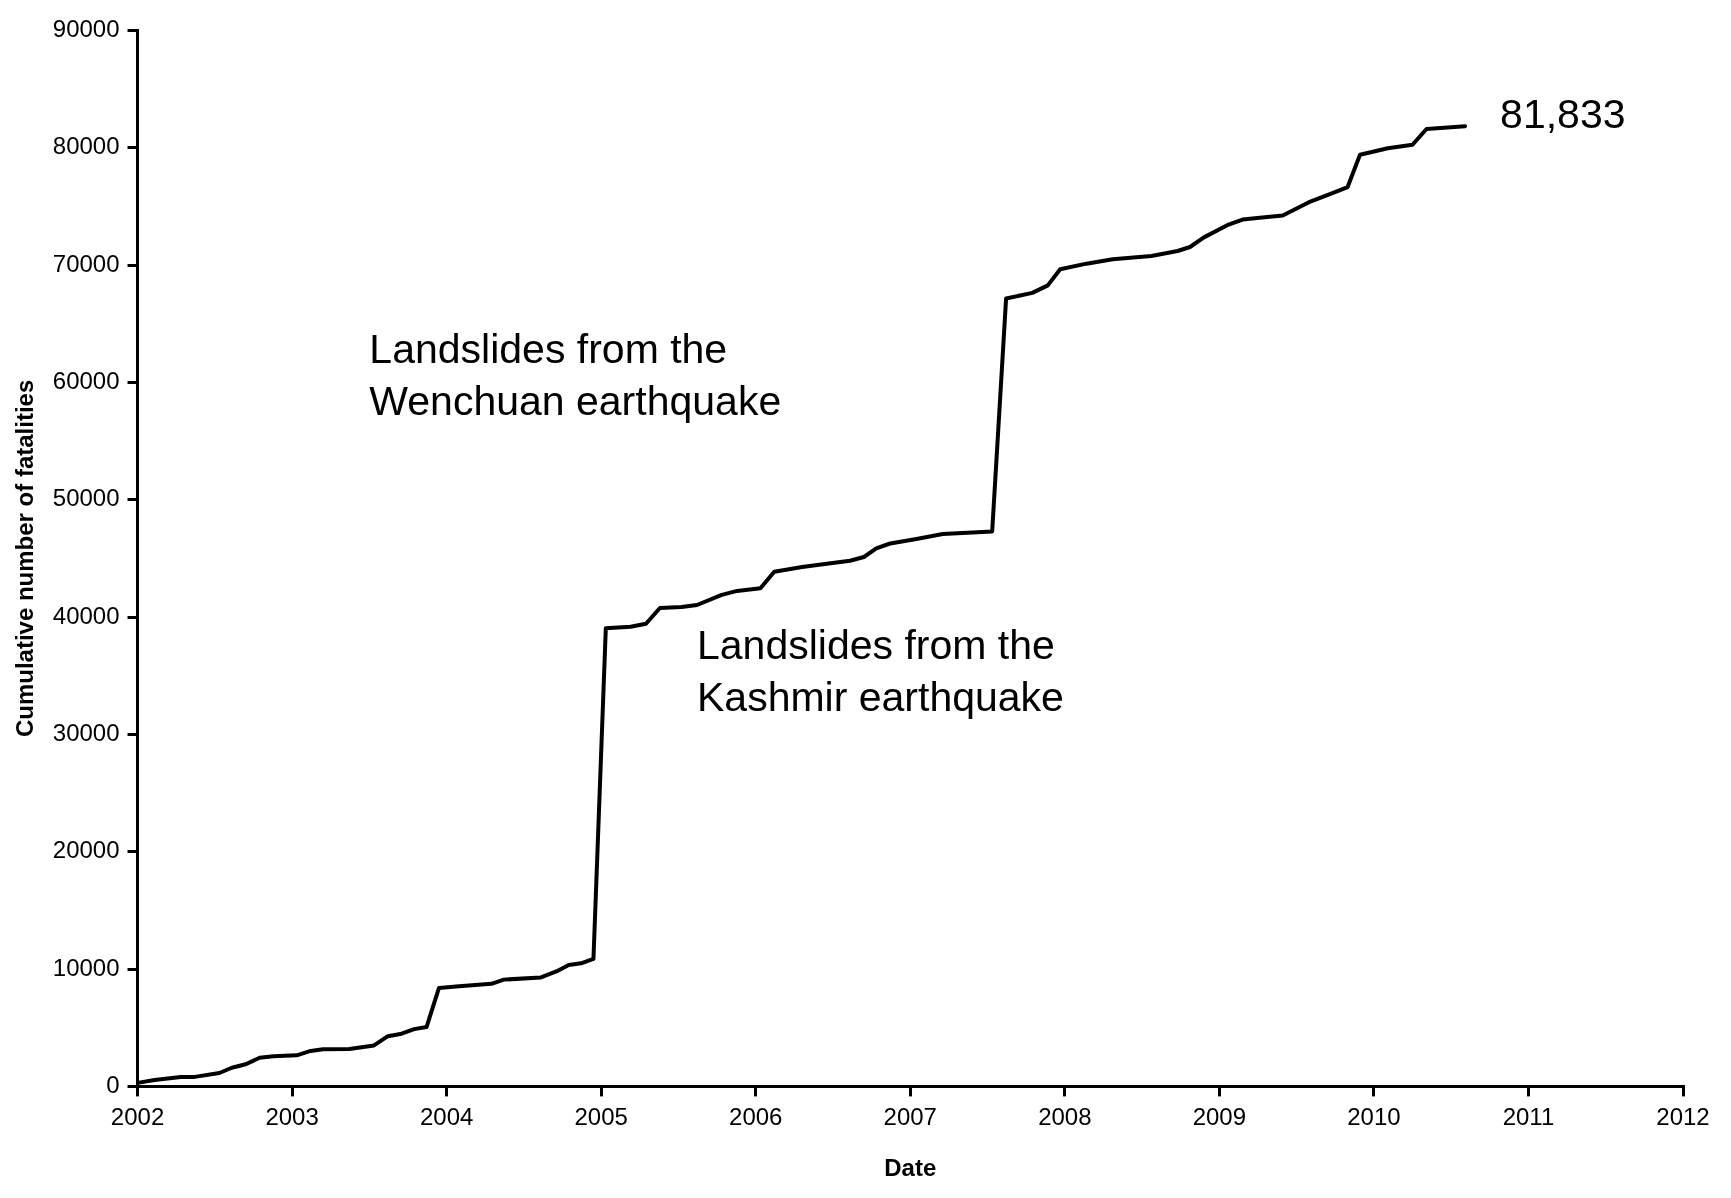 Image resolution: width=1731 pixels, height=1198 pixels. Describe the element at coordinates (1374, 1117) in the screenshot. I see `x-tick-label: 2010` at that location.